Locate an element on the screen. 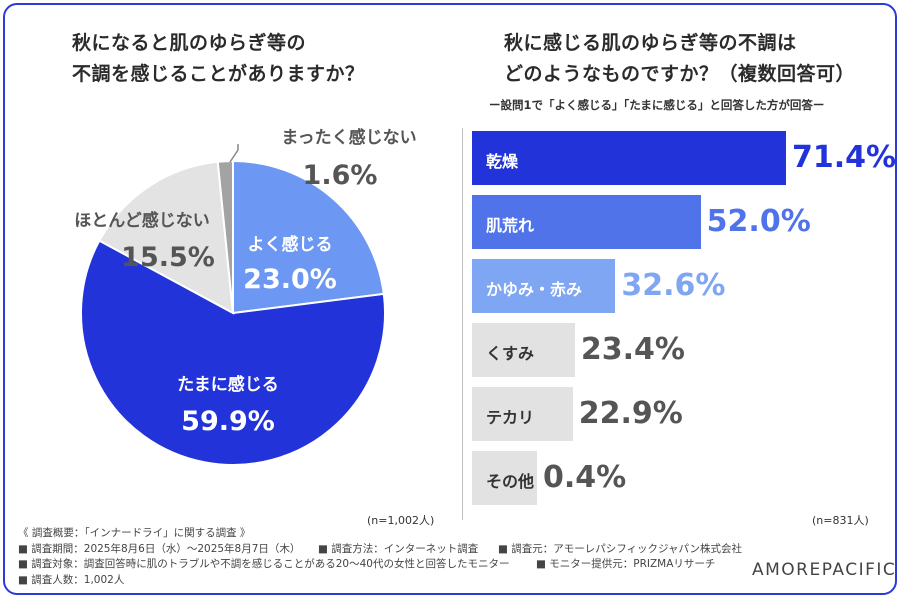  bar-value-label: 71.4% is located at coordinates (844, 157).